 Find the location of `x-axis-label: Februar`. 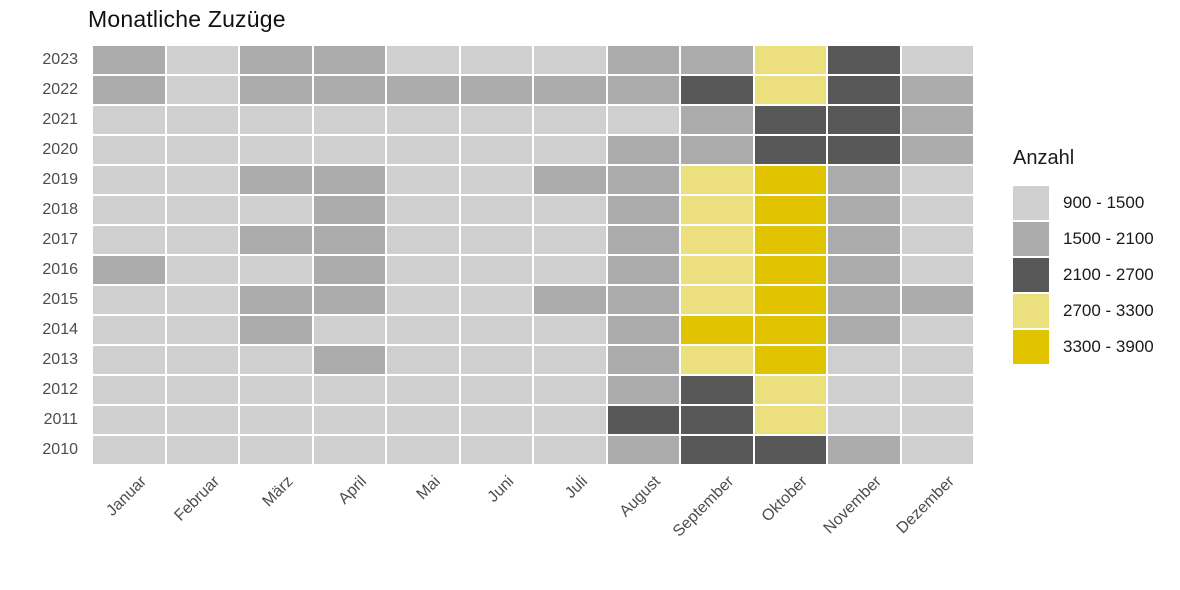

x-axis-label: Februar is located at coordinates (197, 499).